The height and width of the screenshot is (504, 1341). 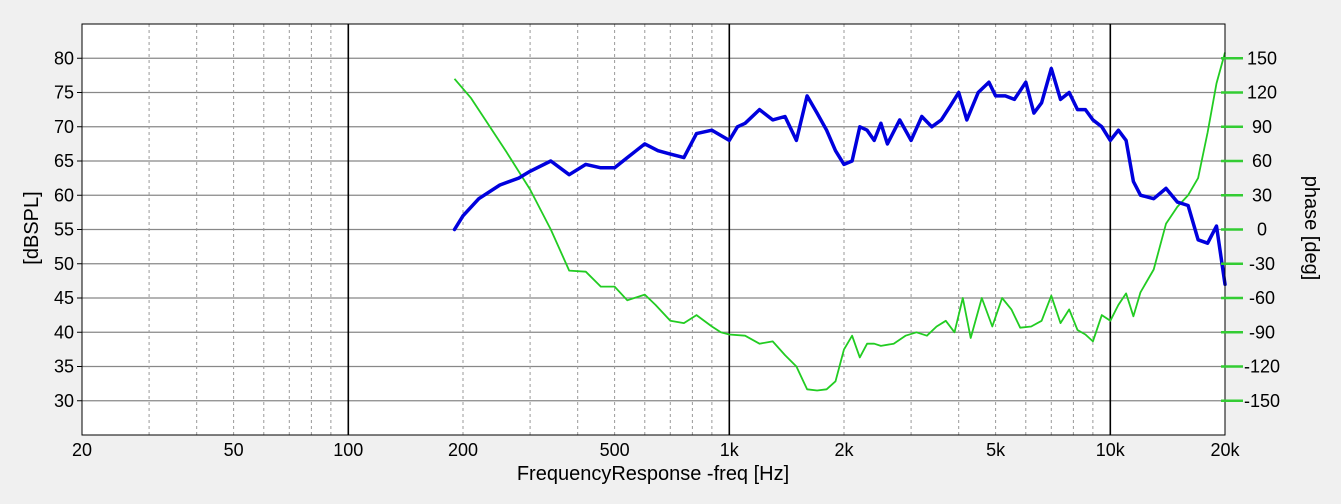 What do you see at coordinates (64, 195) in the screenshot?
I see `y-tick-label: 60` at bounding box center [64, 195].